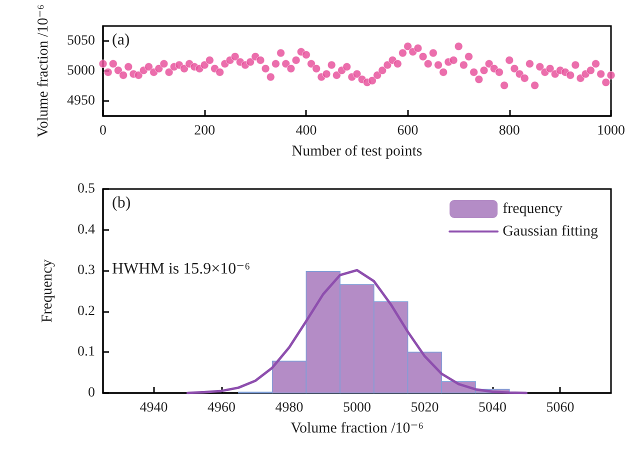  What do you see at coordinates (91, 393) in the screenshot?
I see `y-tick-label: 0` at bounding box center [91, 393].